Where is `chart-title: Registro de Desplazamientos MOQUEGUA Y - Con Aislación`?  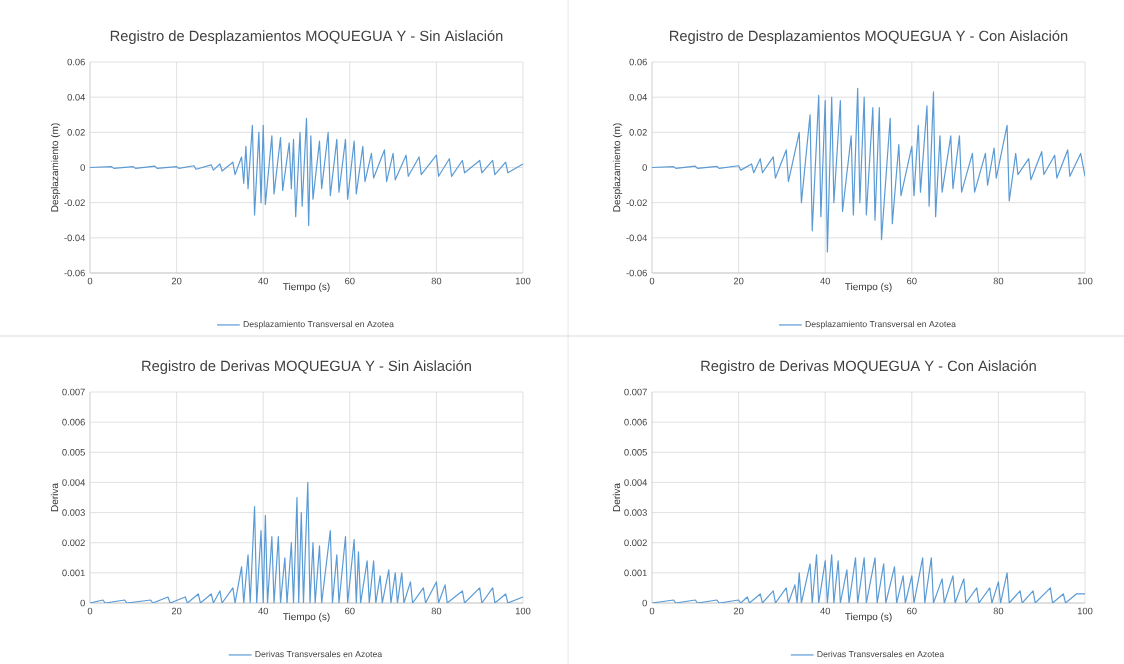
chart-title: Registro de Desplazamientos MOQUEGUA Y - Con Aislación is located at coordinates (869, 37).